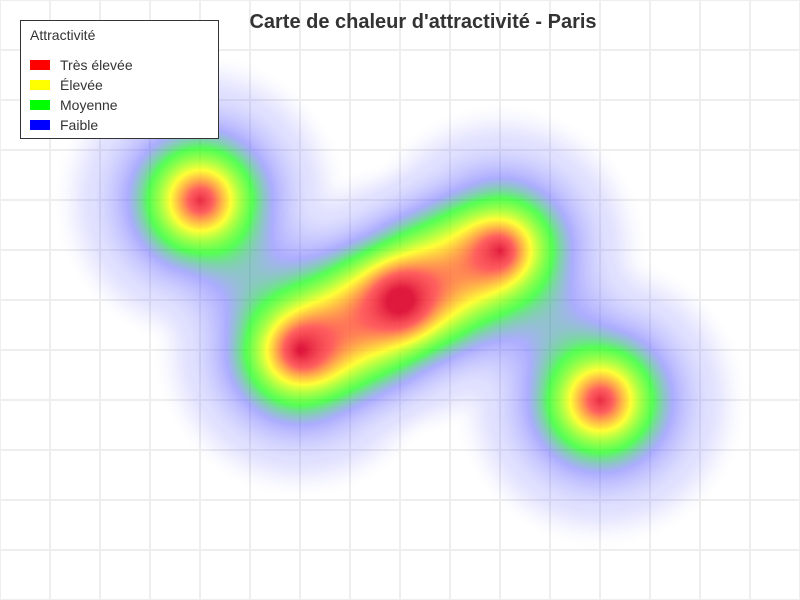 The image size is (800, 600). What do you see at coordinates (40, 105) in the screenshot?
I see `legend-swatch-green` at bounding box center [40, 105].